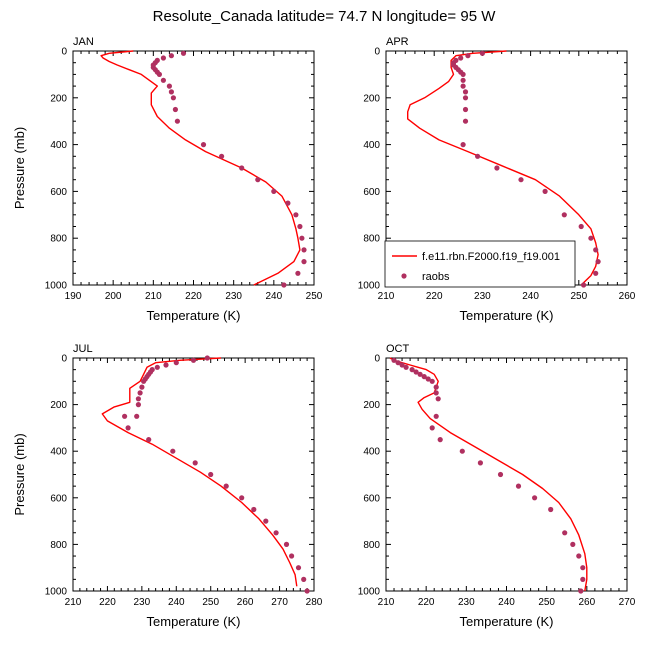 The width and height of the screenshot is (648, 649). I want to click on plot-frame, so click(193, 474).